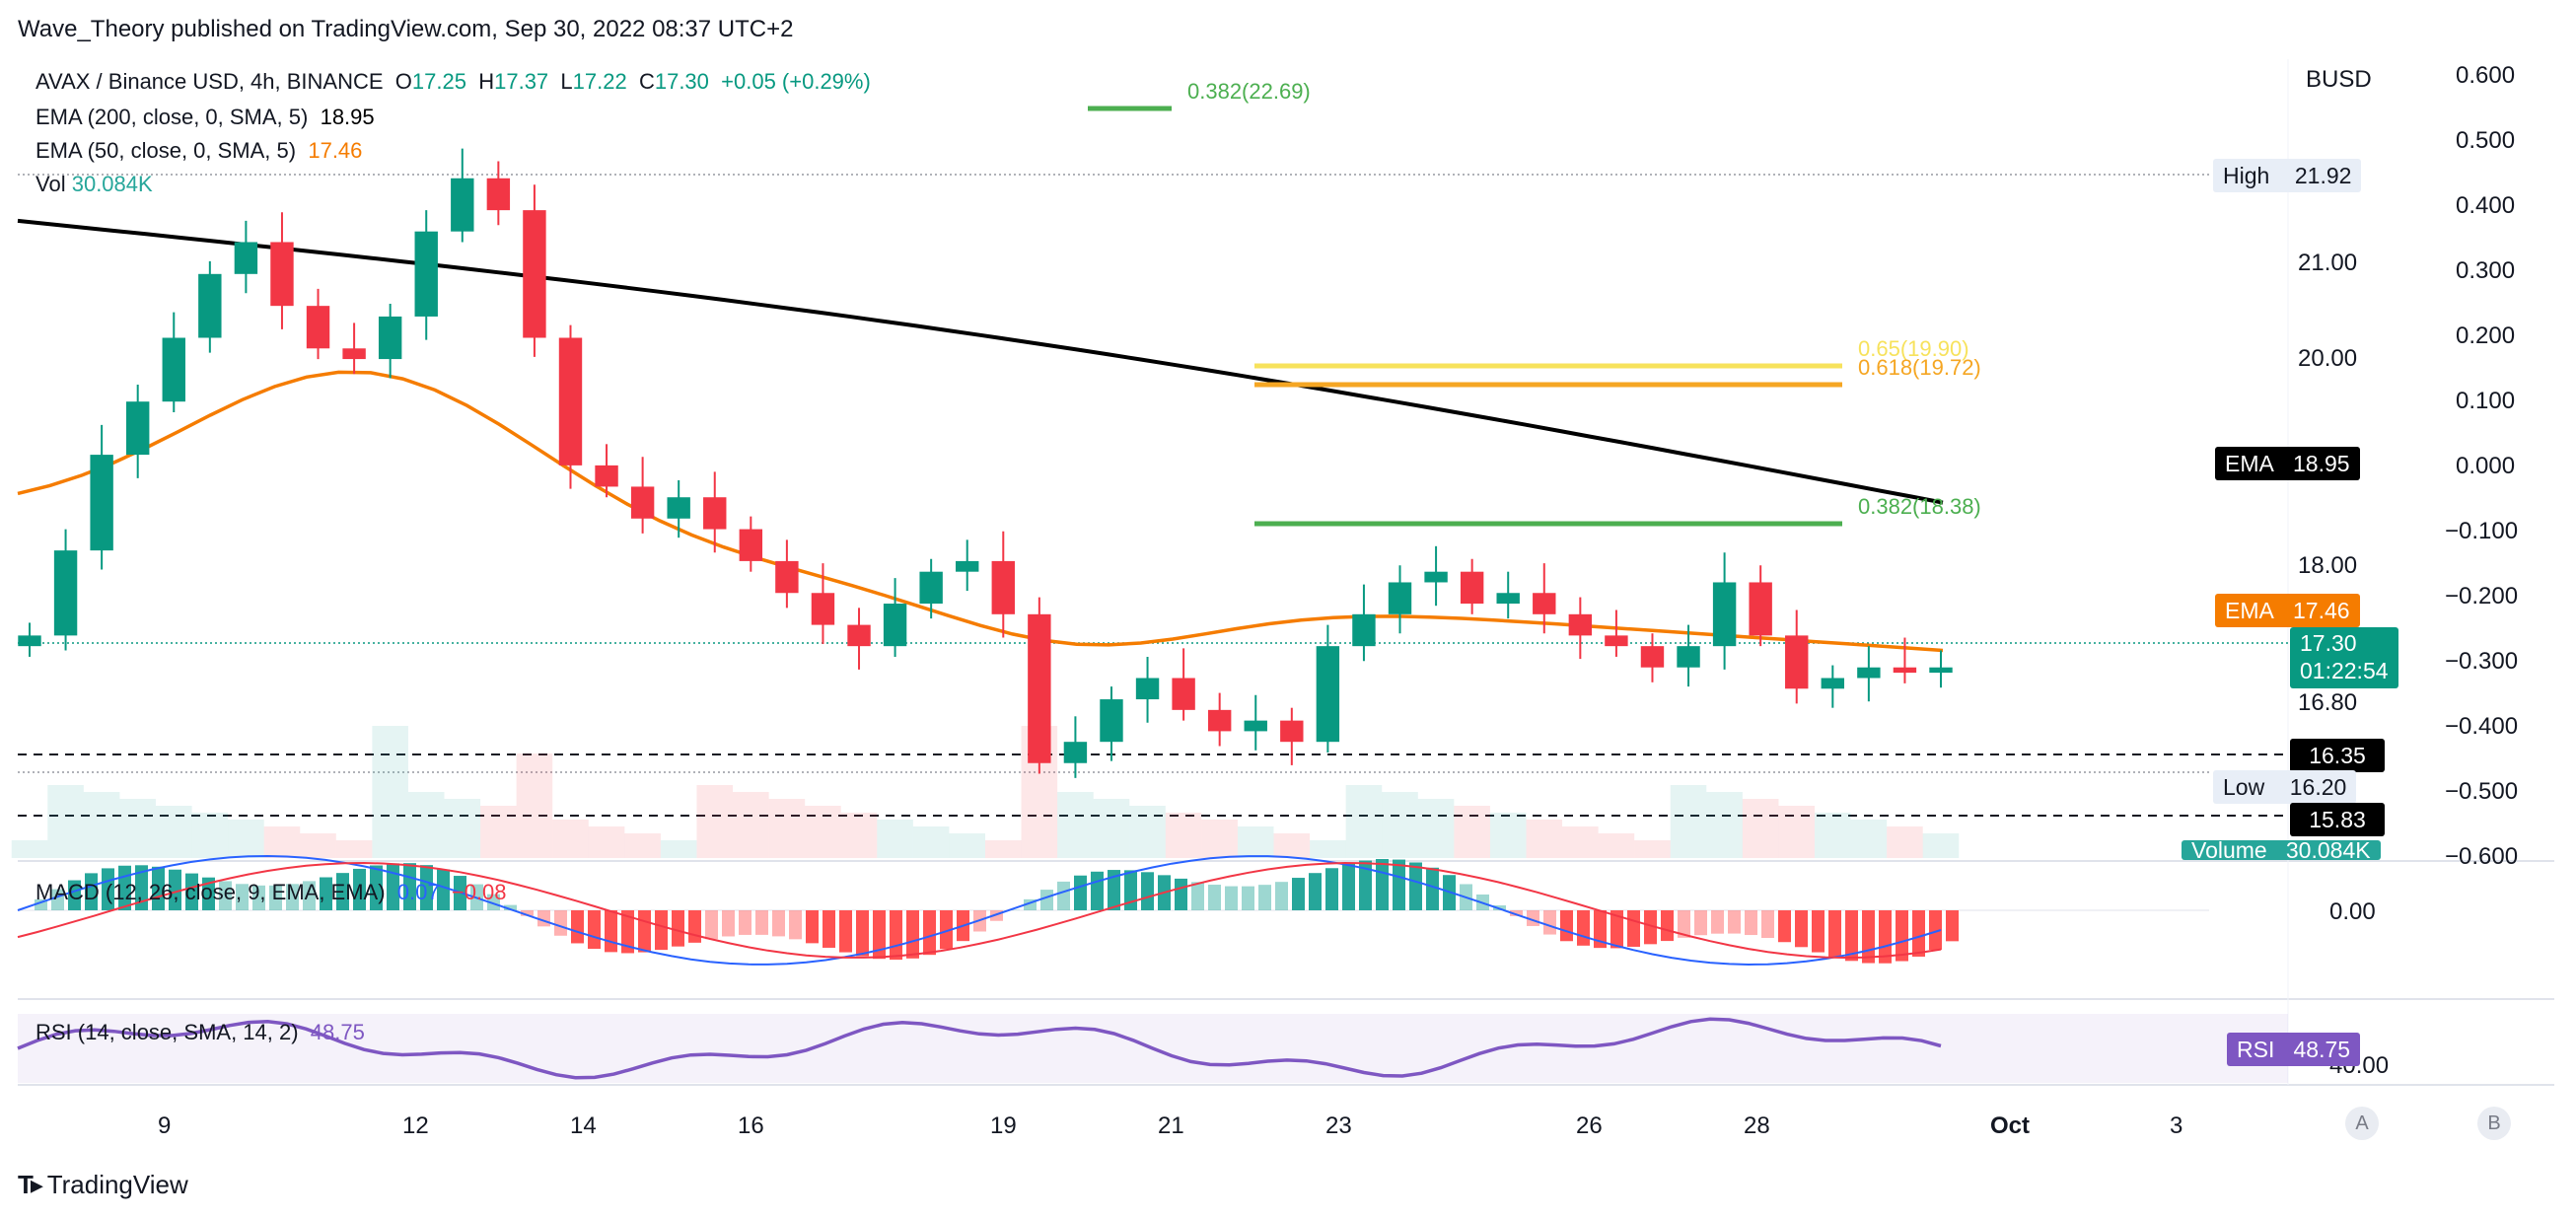 This screenshot has width=2576, height=1219. What do you see at coordinates (2294, 1049) in the screenshot?
I see `rsi-price-tag: RSI 48.75` at bounding box center [2294, 1049].